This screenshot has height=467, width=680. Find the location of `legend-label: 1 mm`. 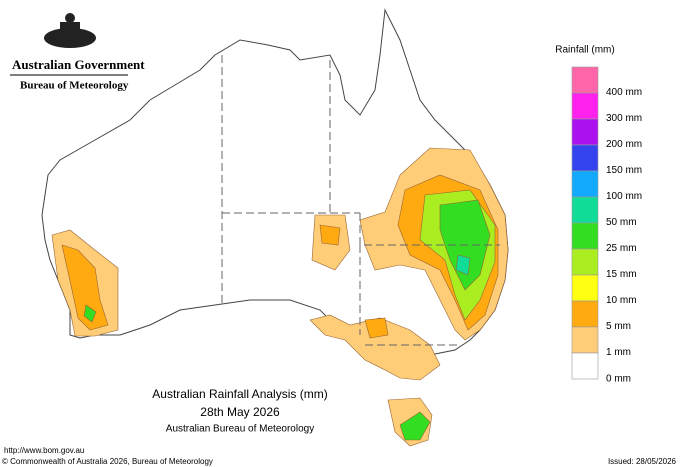

legend-label: 1 mm is located at coordinates (618, 352).